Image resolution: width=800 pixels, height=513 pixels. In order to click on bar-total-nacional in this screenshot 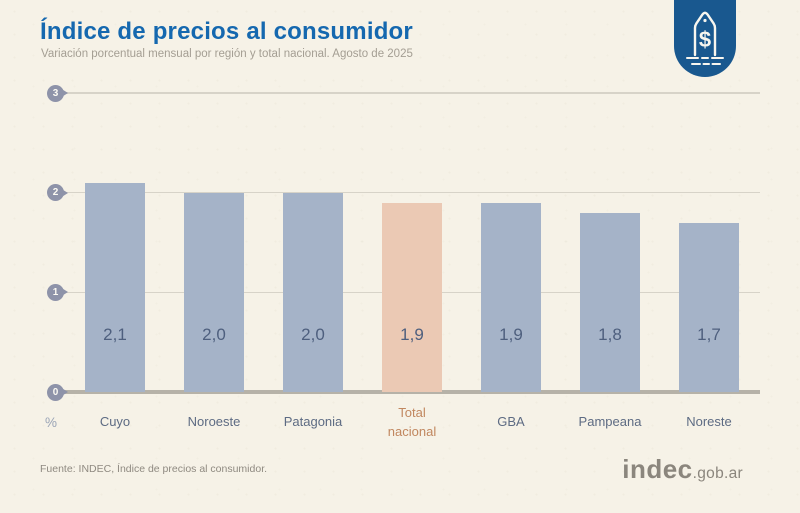, I will do `click(412, 297)`.